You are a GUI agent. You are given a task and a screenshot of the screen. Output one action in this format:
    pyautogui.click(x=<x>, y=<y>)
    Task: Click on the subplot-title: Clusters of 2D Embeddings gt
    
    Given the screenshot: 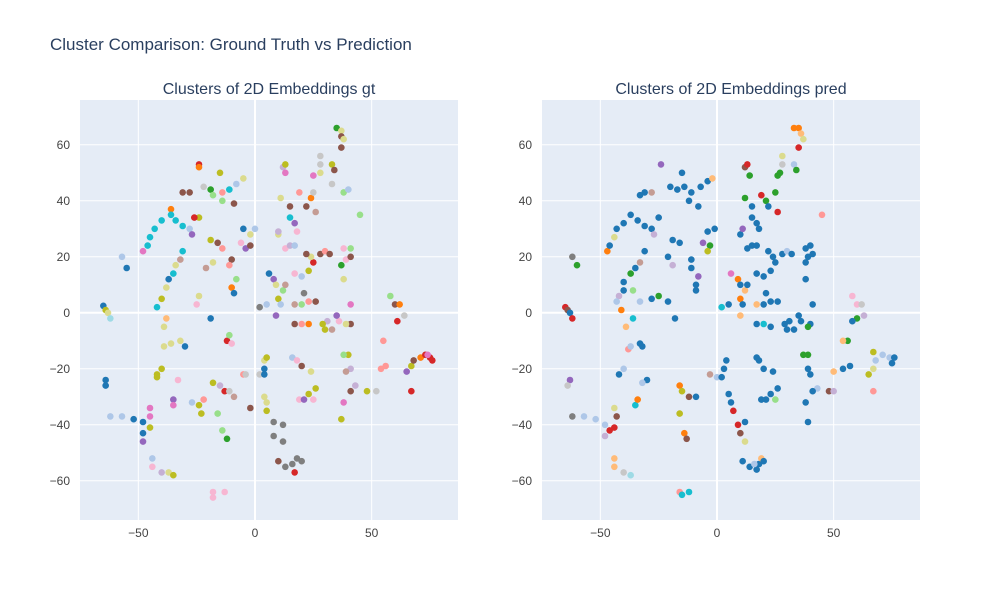 What is the action you would take?
    pyautogui.click(x=269, y=89)
    